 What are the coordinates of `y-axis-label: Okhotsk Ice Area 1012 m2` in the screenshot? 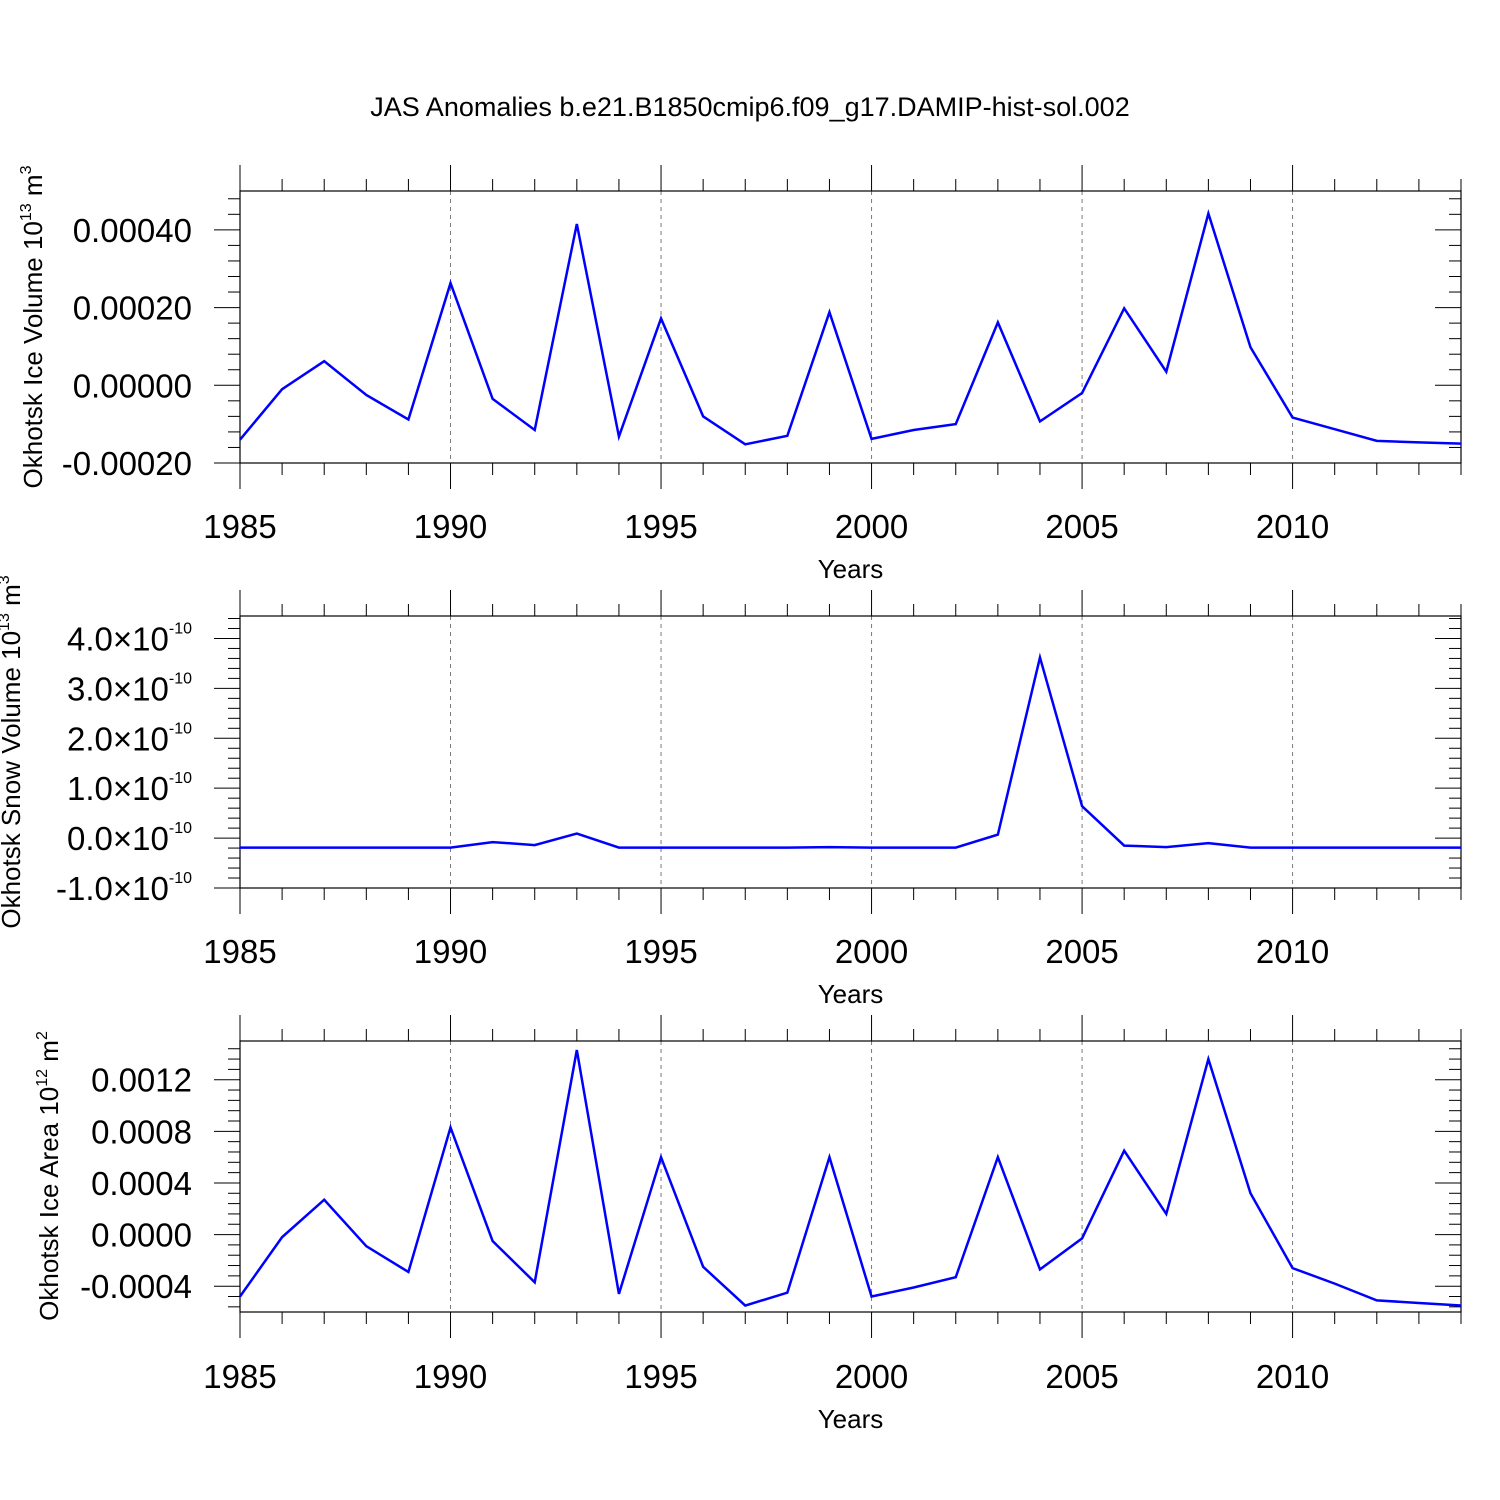 It's located at (49, 1176).